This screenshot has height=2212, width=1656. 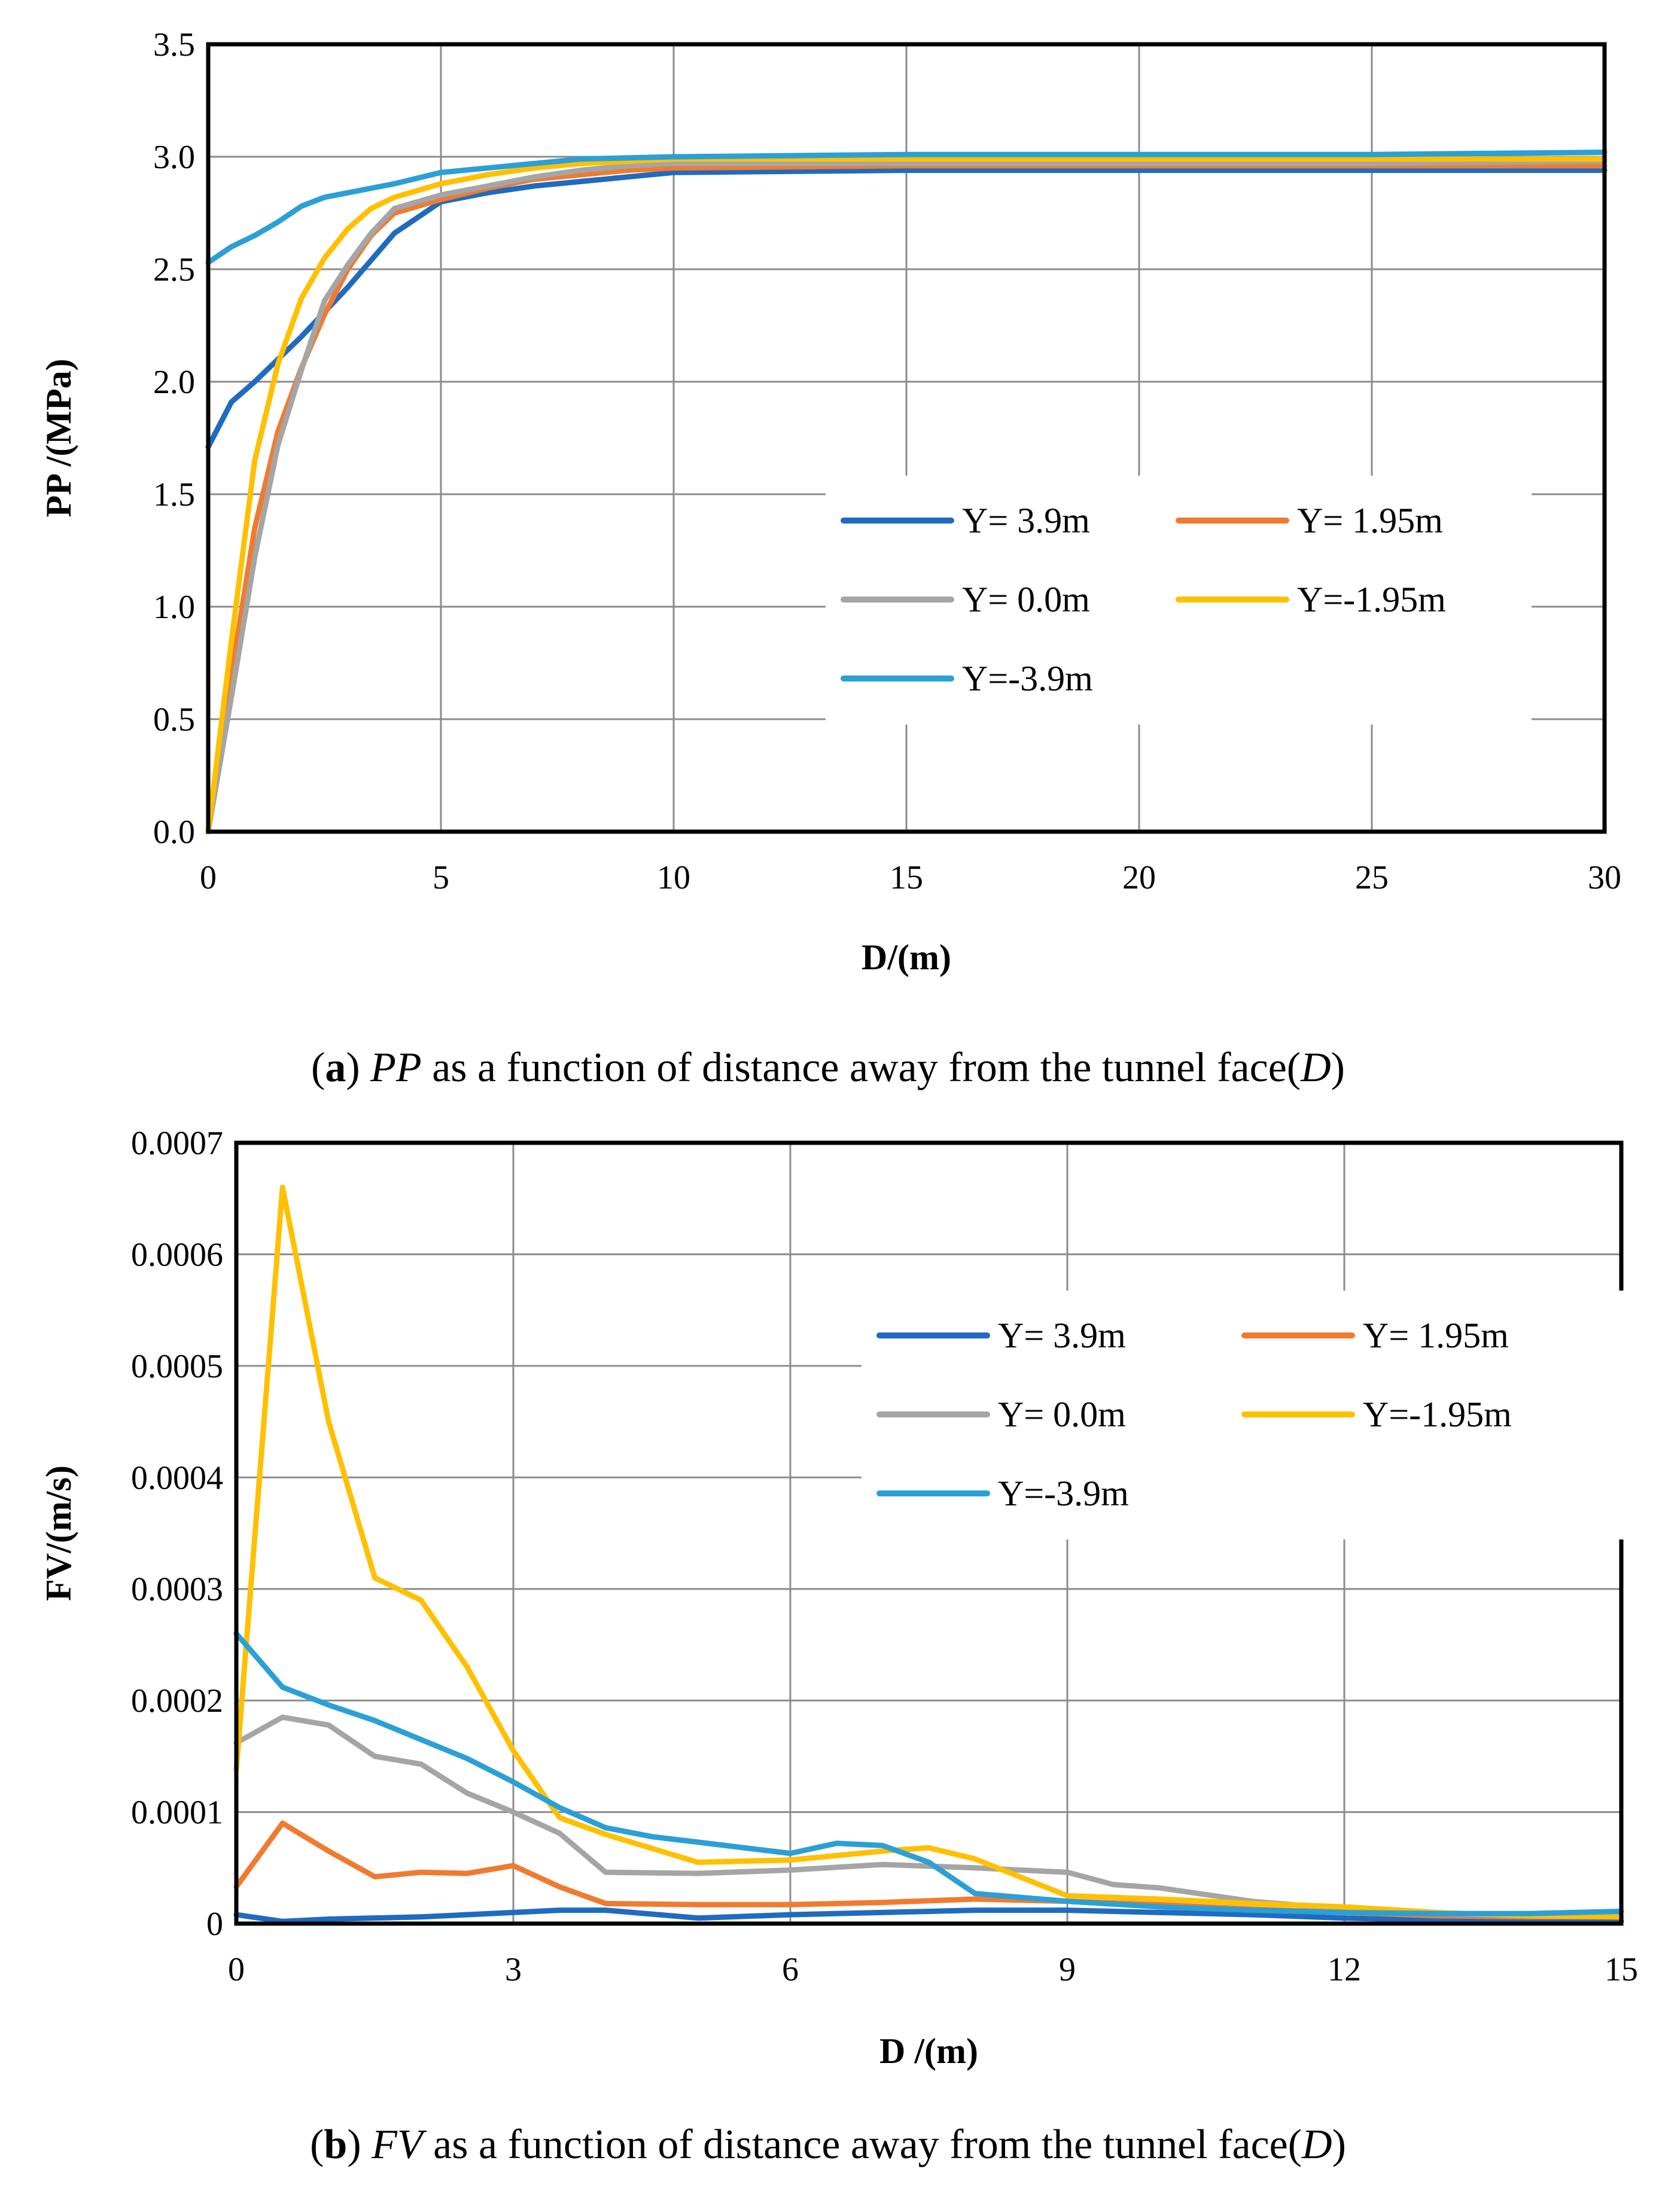 What do you see at coordinates (1339, 2145) in the screenshot?
I see `caption-b-end: )` at bounding box center [1339, 2145].